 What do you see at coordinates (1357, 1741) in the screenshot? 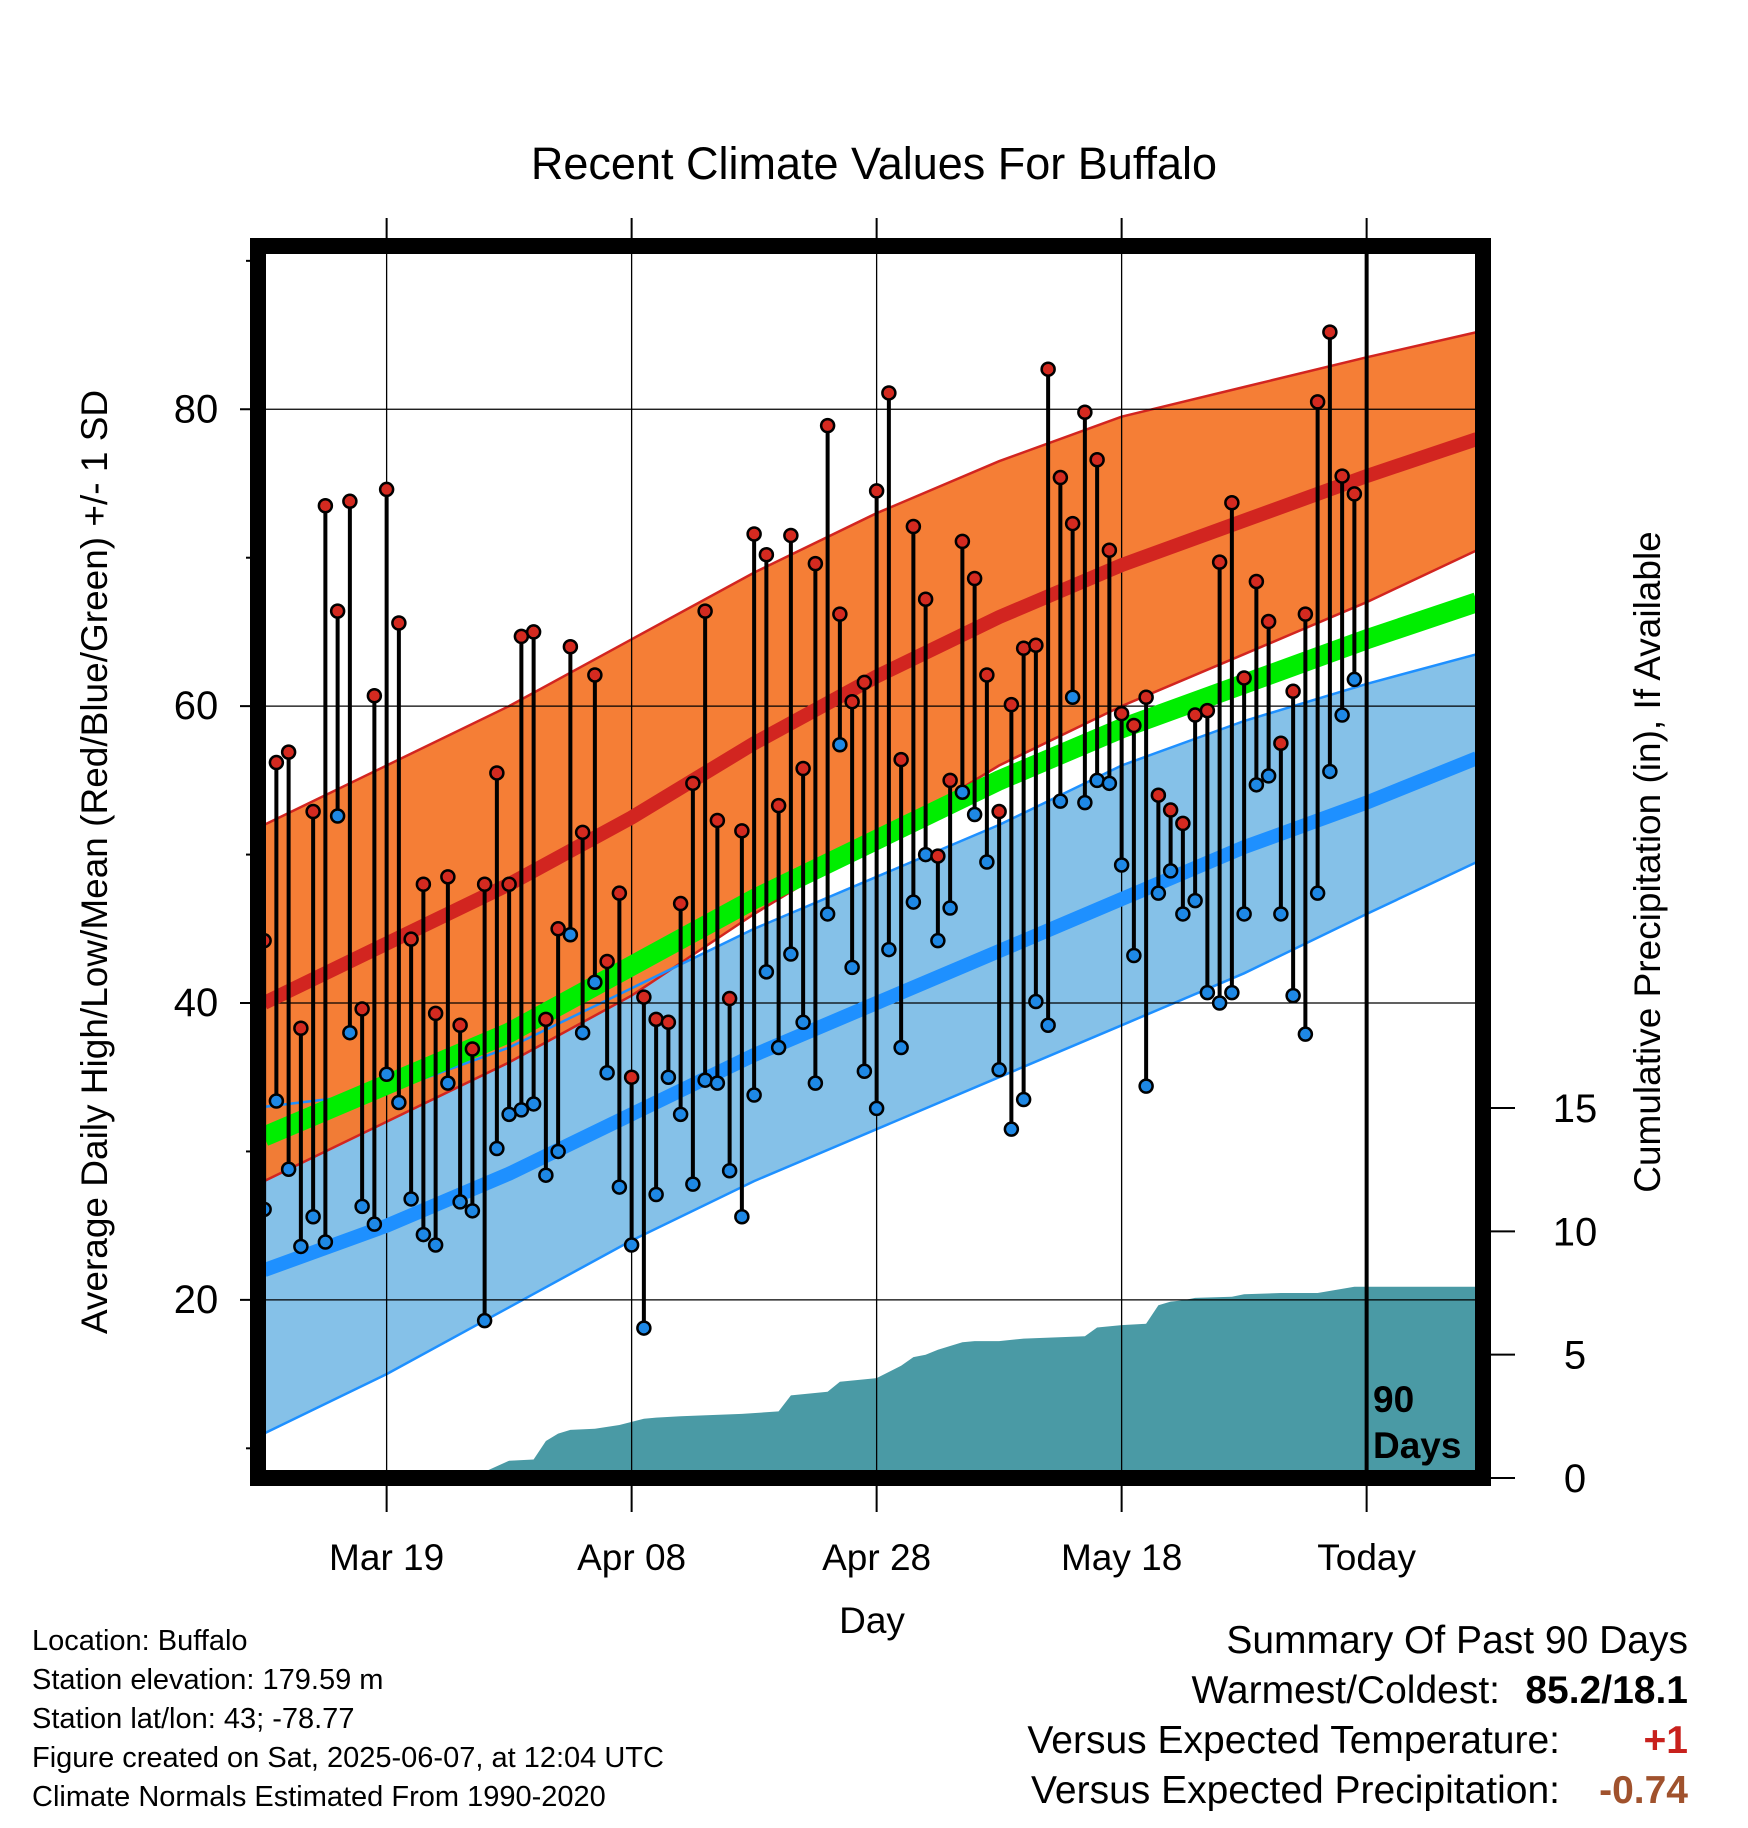
I see `summary-temperature: Versus Expected Temperature: +1` at bounding box center [1357, 1741].